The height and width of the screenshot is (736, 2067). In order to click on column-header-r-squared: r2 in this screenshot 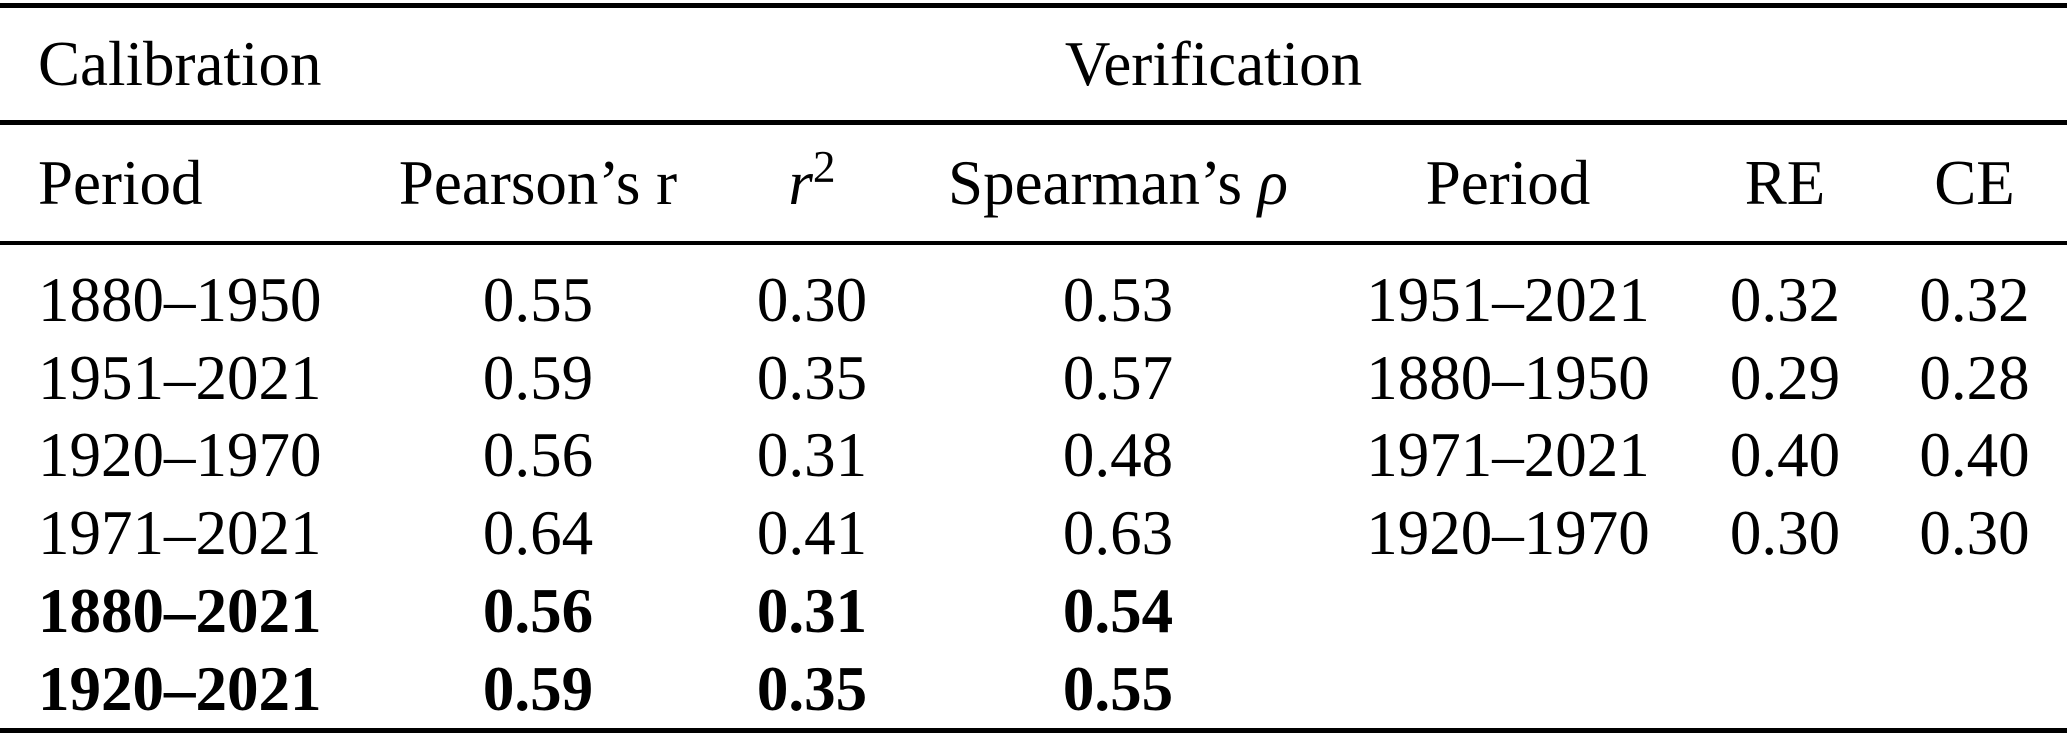, I will do `click(812, 183)`.